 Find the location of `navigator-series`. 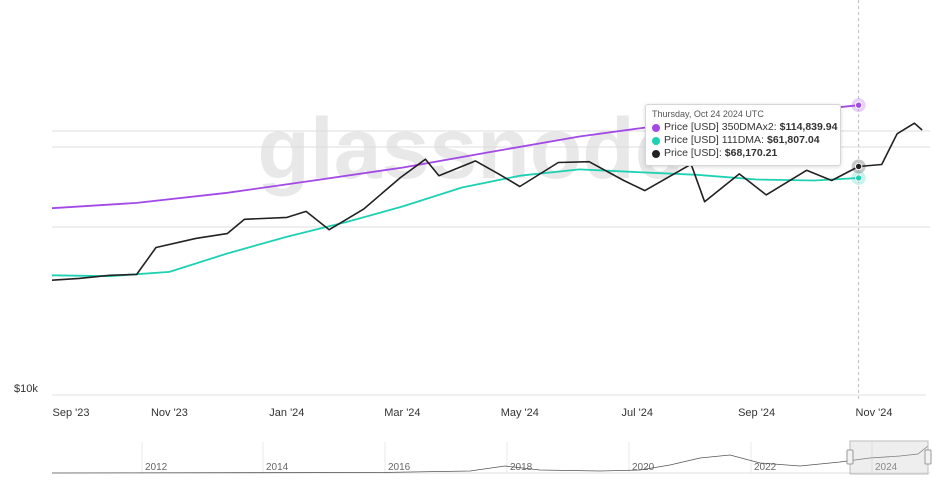

navigator-series is located at coordinates (490, 459).